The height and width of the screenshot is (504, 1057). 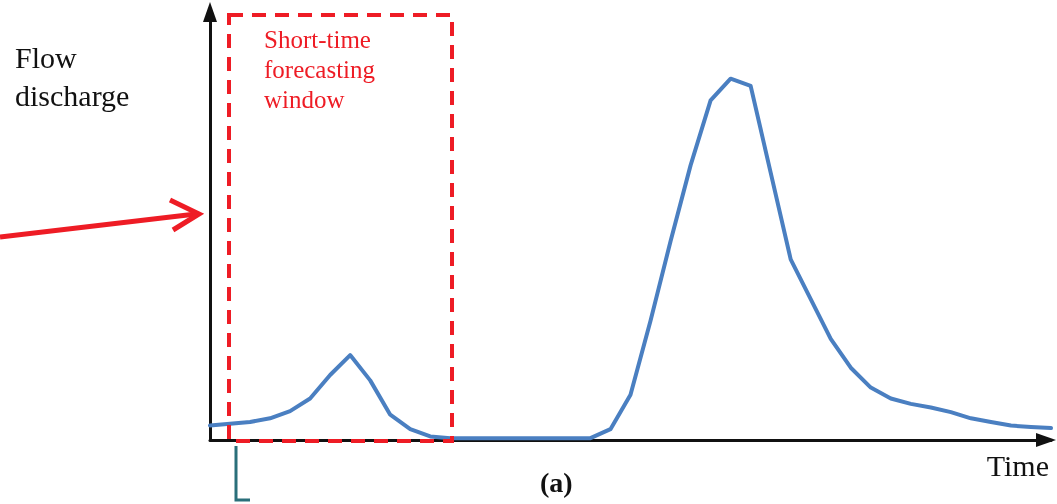 I want to click on x-axis-title: Time, so click(x=1018, y=465).